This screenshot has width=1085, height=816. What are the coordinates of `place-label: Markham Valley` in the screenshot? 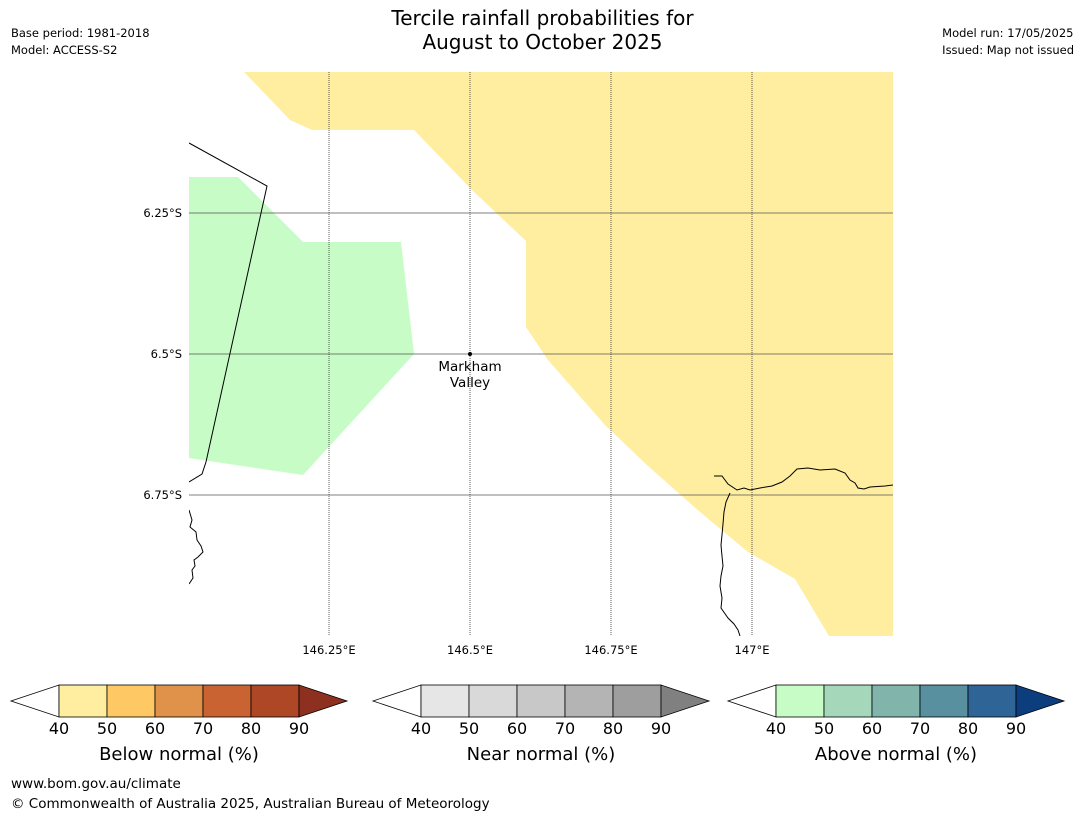 It's located at (470, 375).